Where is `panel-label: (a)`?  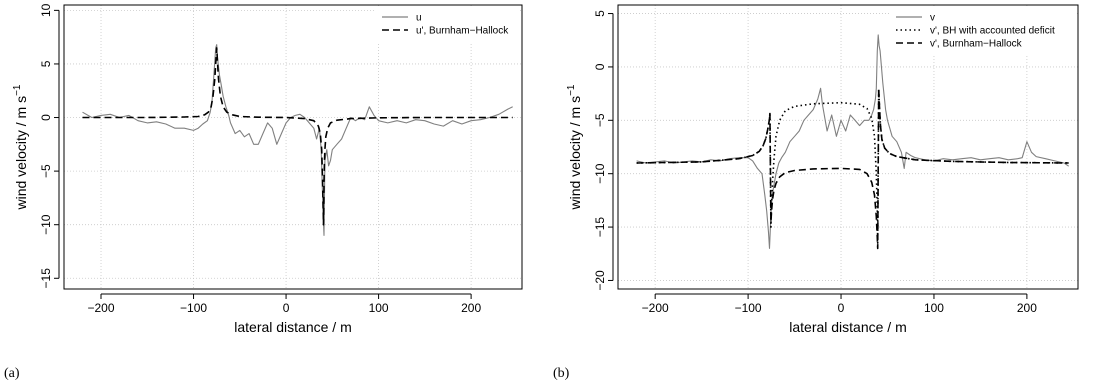 panel-label: (a) is located at coordinates (12, 373).